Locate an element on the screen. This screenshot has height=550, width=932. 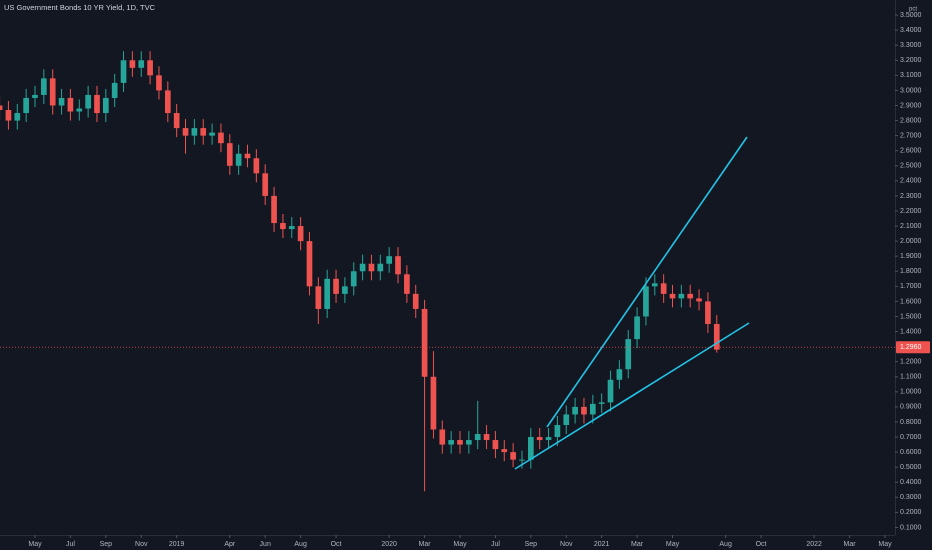
trend-line-upper is located at coordinates (647, 282).